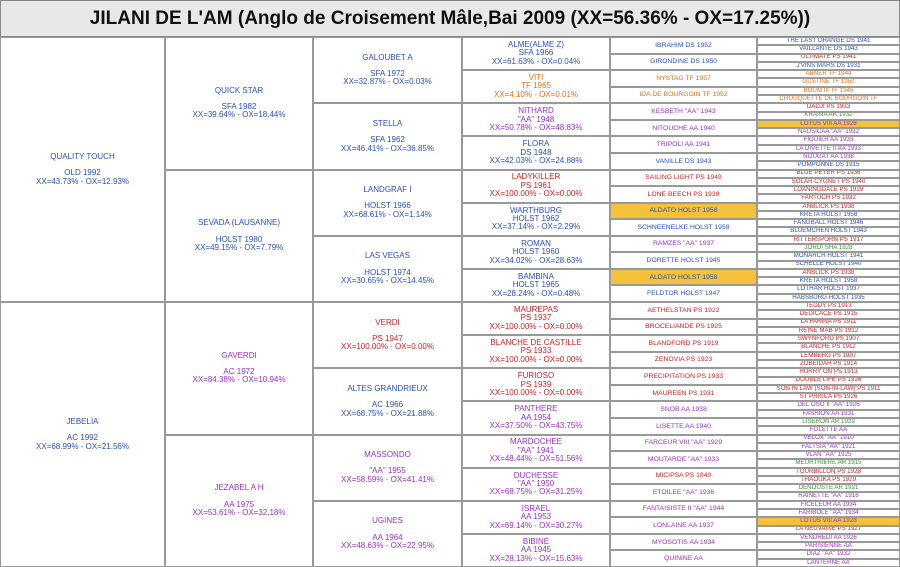  Describe the element at coordinates (683, 95) in the screenshot. I see `pedigree-cell: IDA DE BOURGOIN TF 1952` at that location.